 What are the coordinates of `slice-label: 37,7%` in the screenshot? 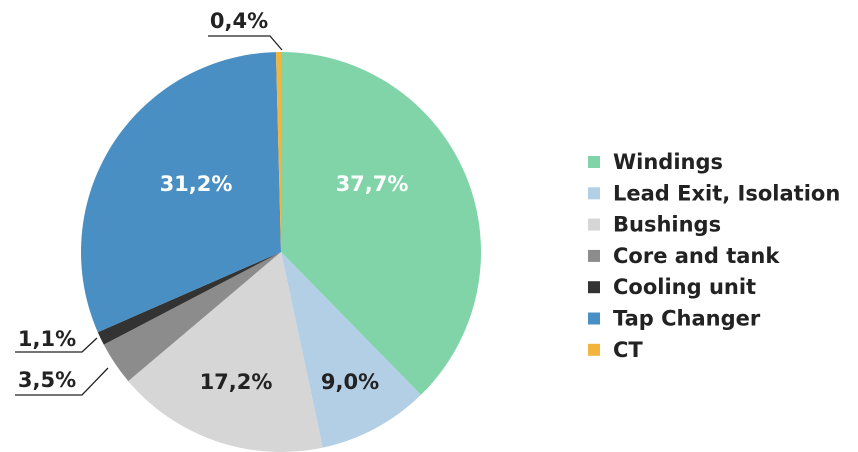 It's located at (372, 184).